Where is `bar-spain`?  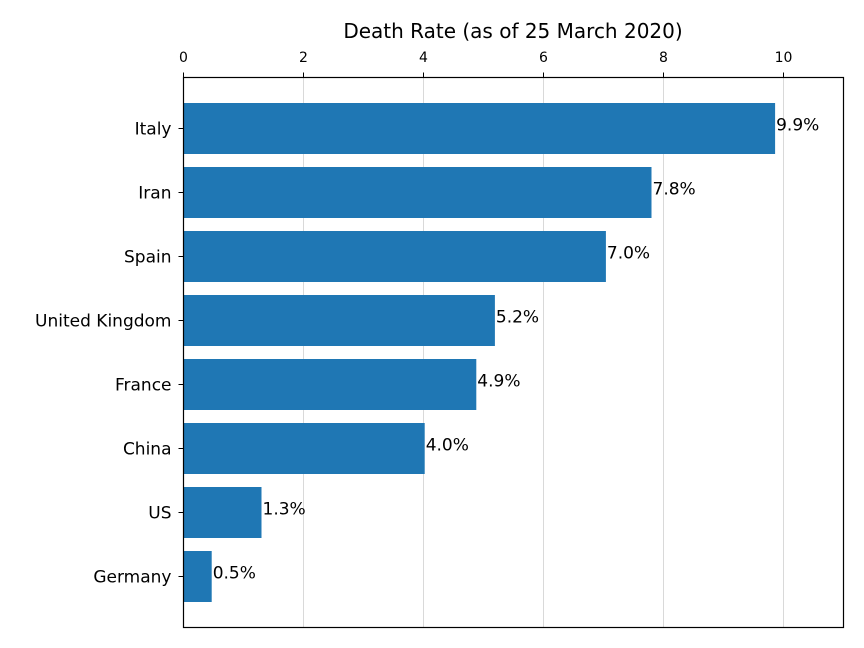
bar-spain is located at coordinates (394, 256).